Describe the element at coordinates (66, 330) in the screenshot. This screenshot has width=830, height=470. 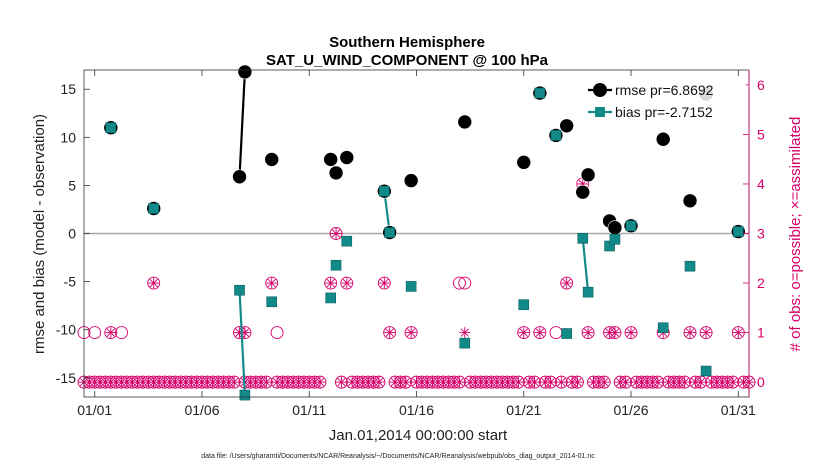
I see `y-tick-label: -10` at that location.